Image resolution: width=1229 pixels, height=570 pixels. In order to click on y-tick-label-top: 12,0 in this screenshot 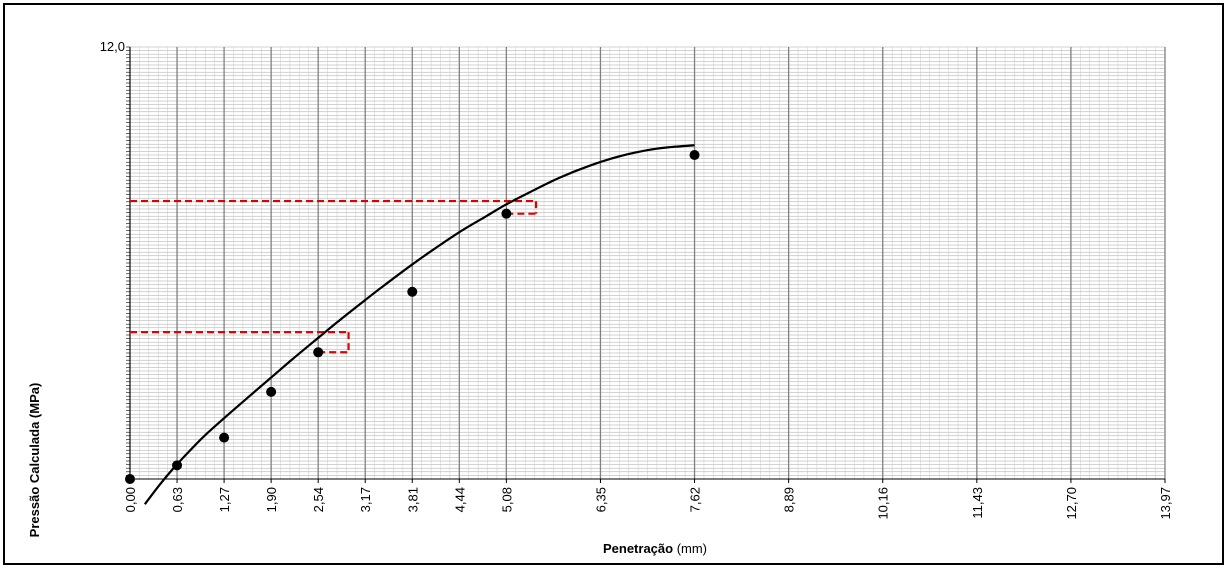, I will do `click(112, 46)`.